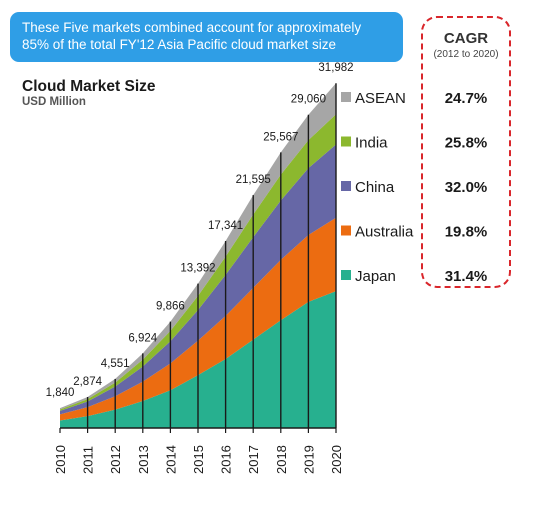 The image size is (537, 505). What do you see at coordinates (170, 307) in the screenshot?
I see `total-label-2014: 9,866` at bounding box center [170, 307].